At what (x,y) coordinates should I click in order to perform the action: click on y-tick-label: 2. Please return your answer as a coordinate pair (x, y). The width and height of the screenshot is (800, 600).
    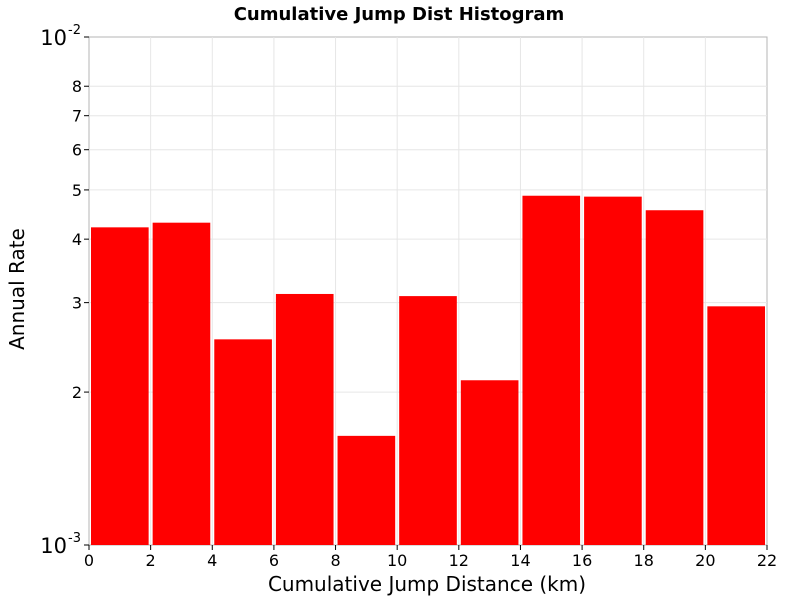
    Looking at the image, I should click on (77, 392).